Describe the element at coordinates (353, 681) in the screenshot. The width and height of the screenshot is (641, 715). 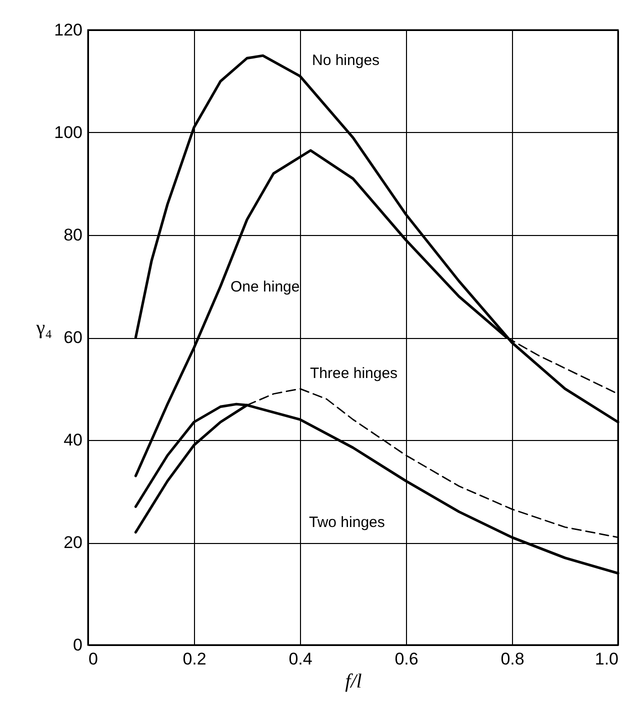
I see `x-axis-title: f/l` at that location.